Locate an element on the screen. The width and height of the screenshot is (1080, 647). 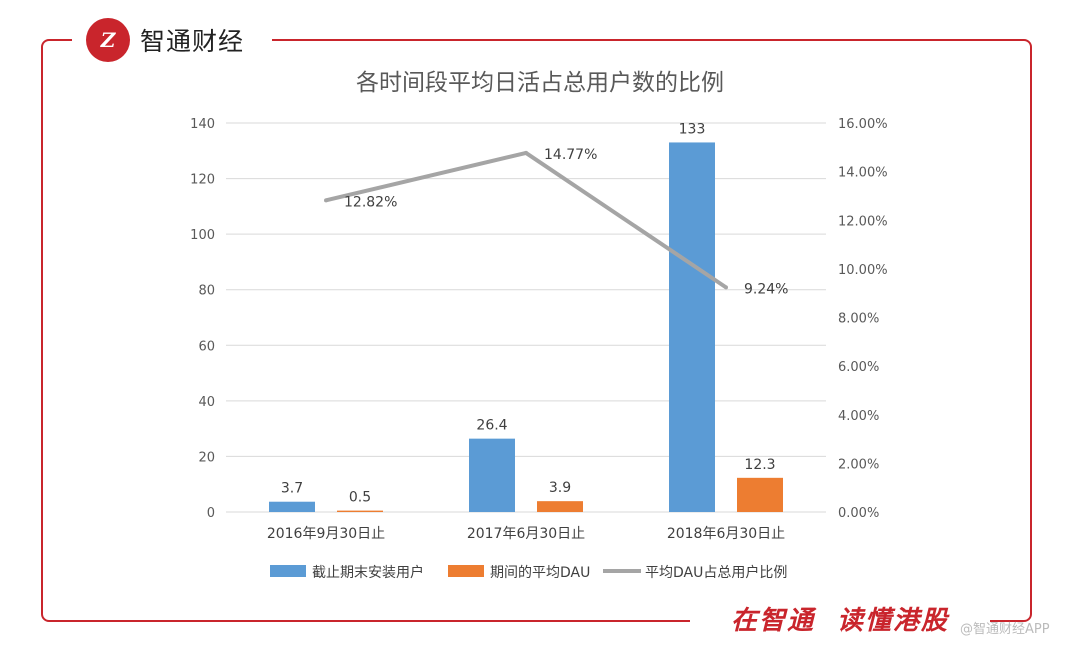
y-left-tick-label: 140 is located at coordinates (202, 124).